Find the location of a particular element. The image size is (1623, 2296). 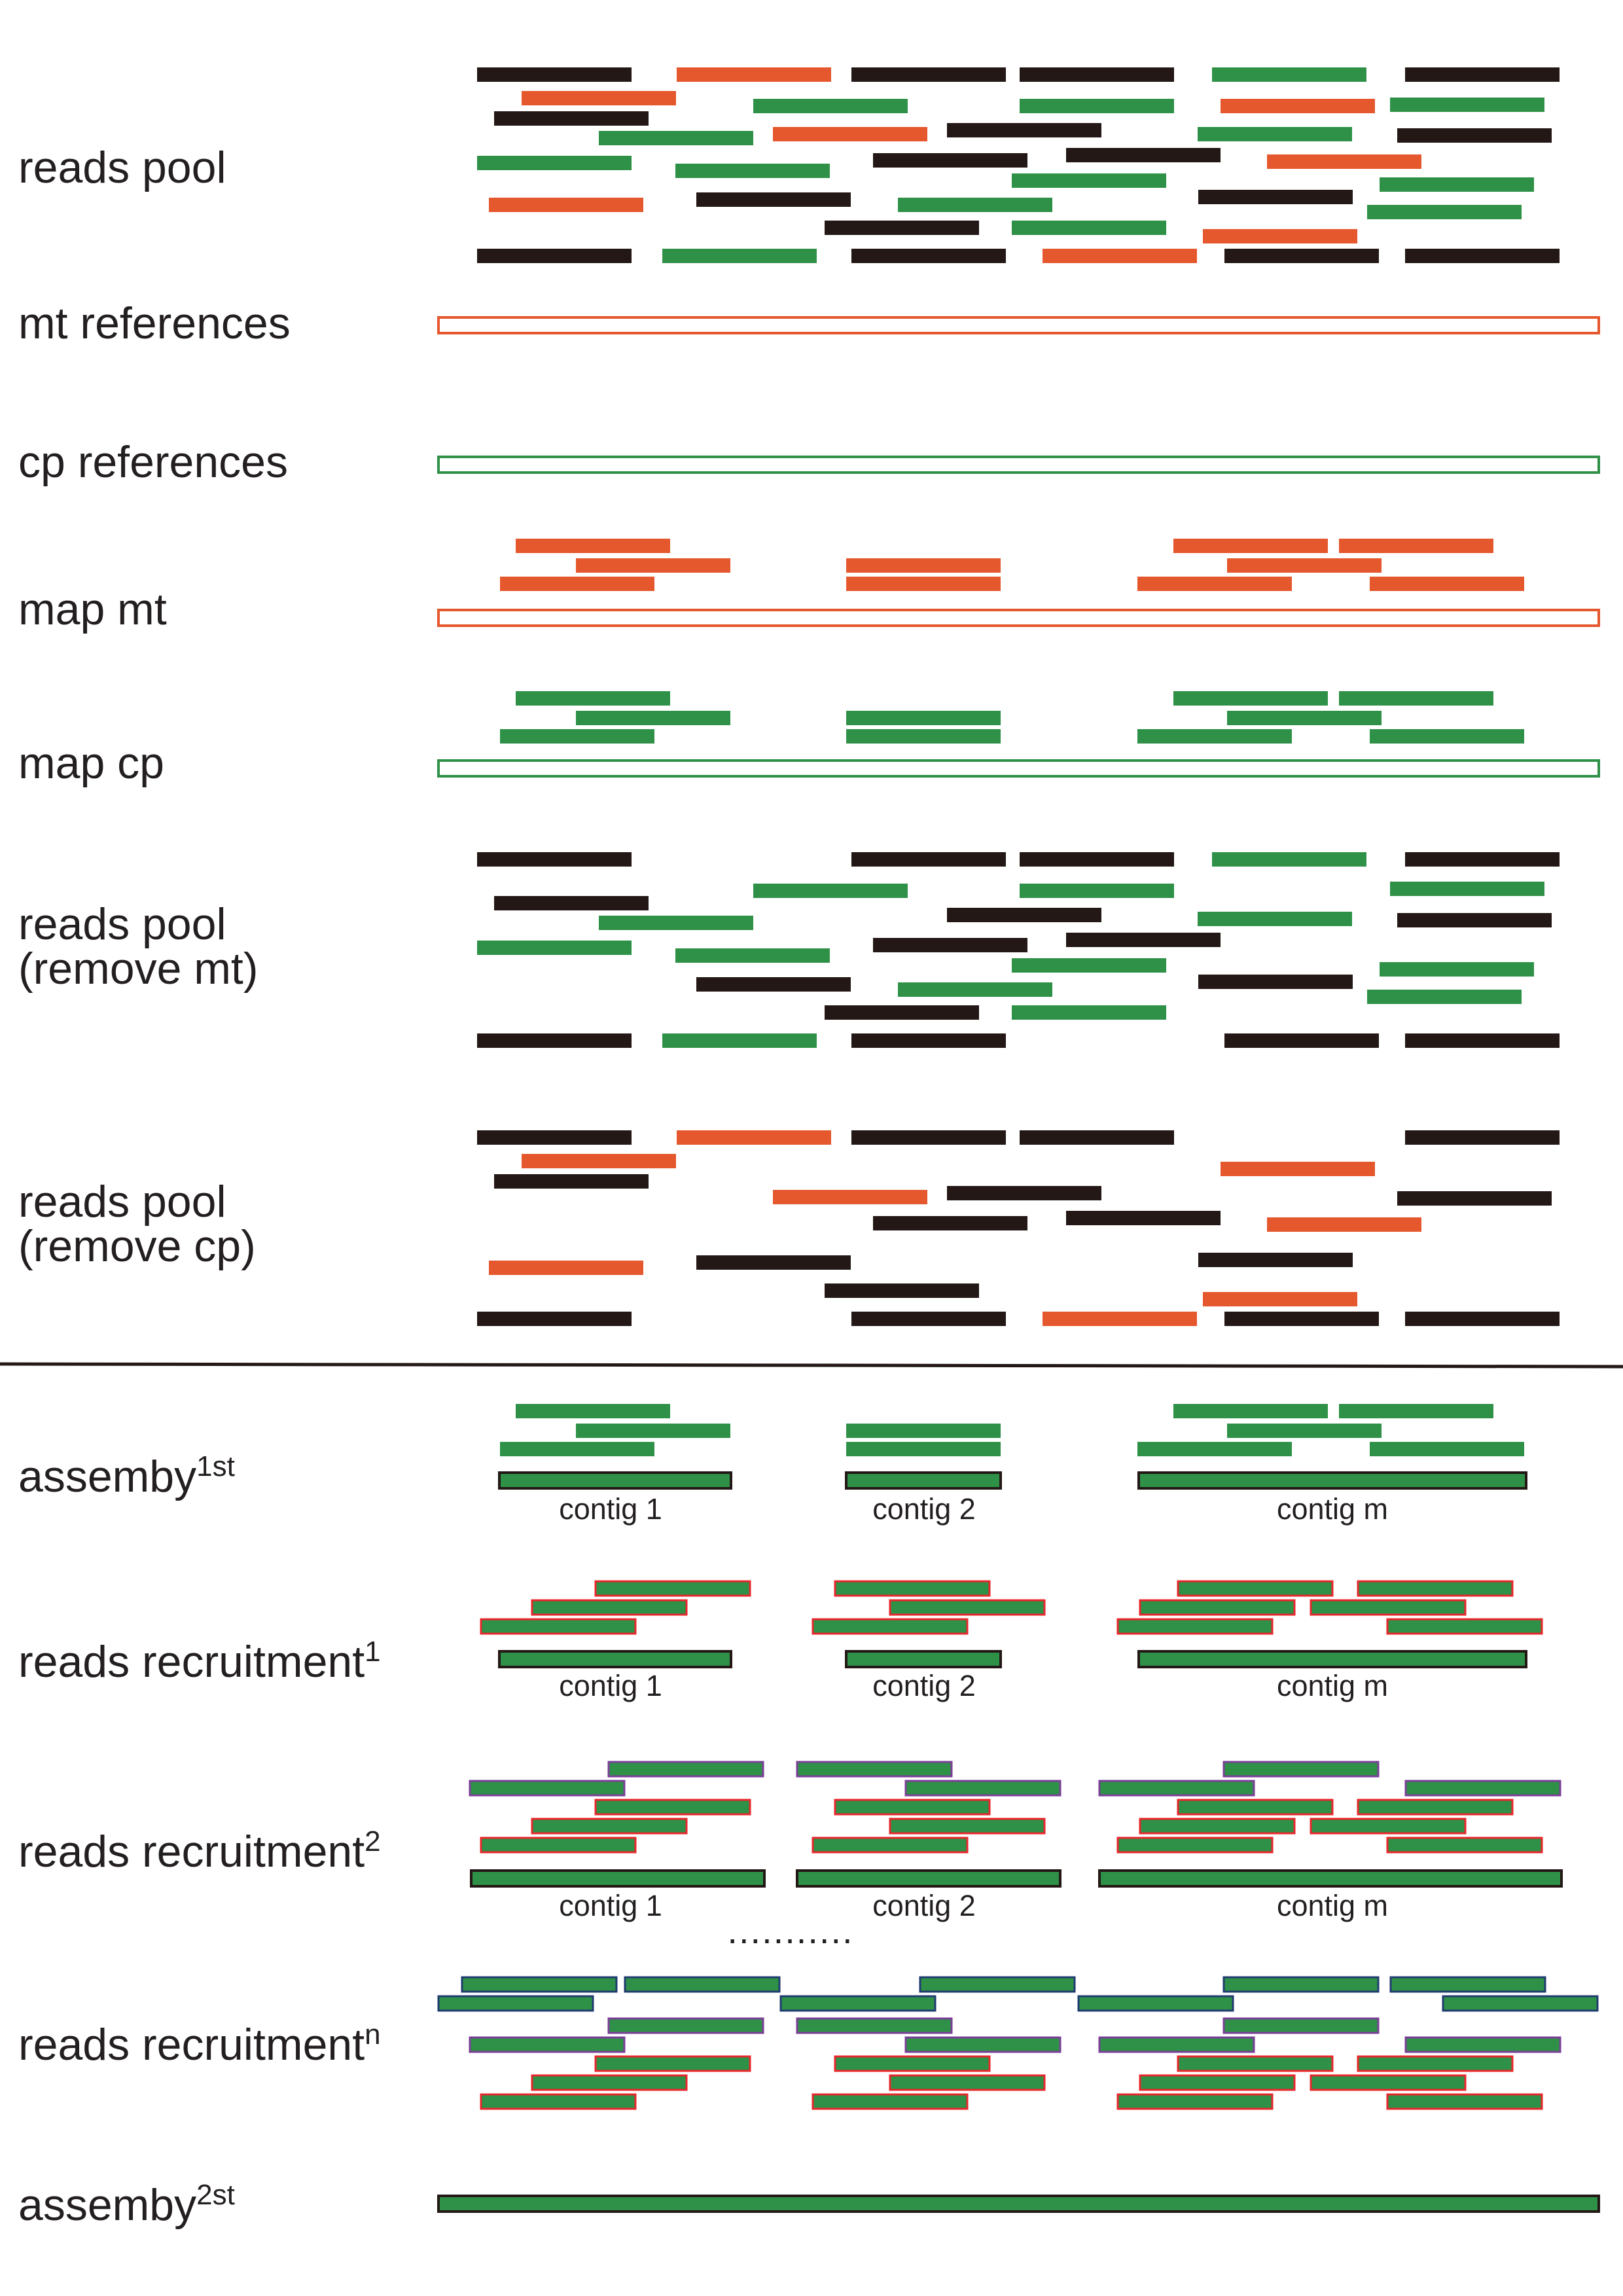

label-recruitment-n: reads recruitmentn is located at coordinates (199, 2045).